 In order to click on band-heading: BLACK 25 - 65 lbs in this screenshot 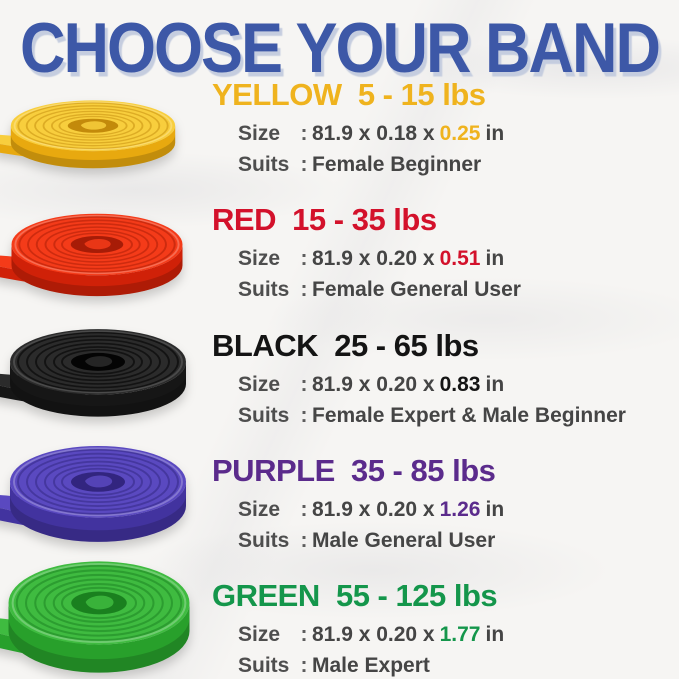, I will do `click(345, 345)`.